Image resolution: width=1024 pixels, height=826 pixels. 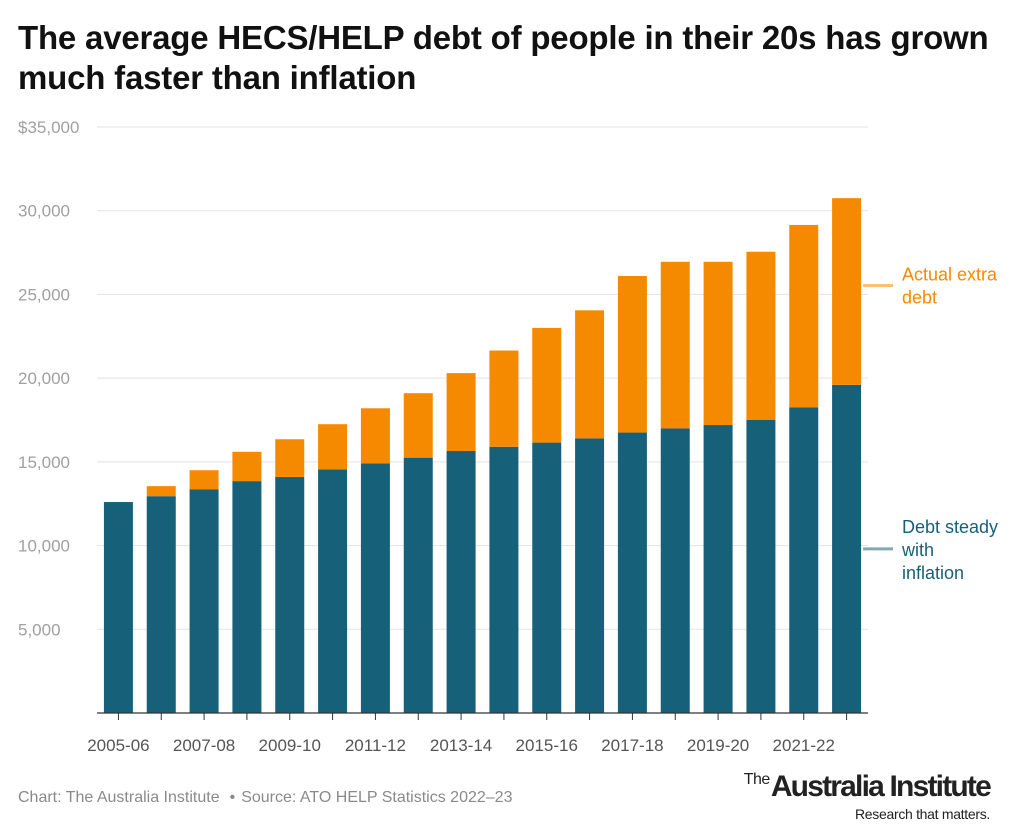 I want to click on y-tick-label: 15,000, so click(x=44, y=462).